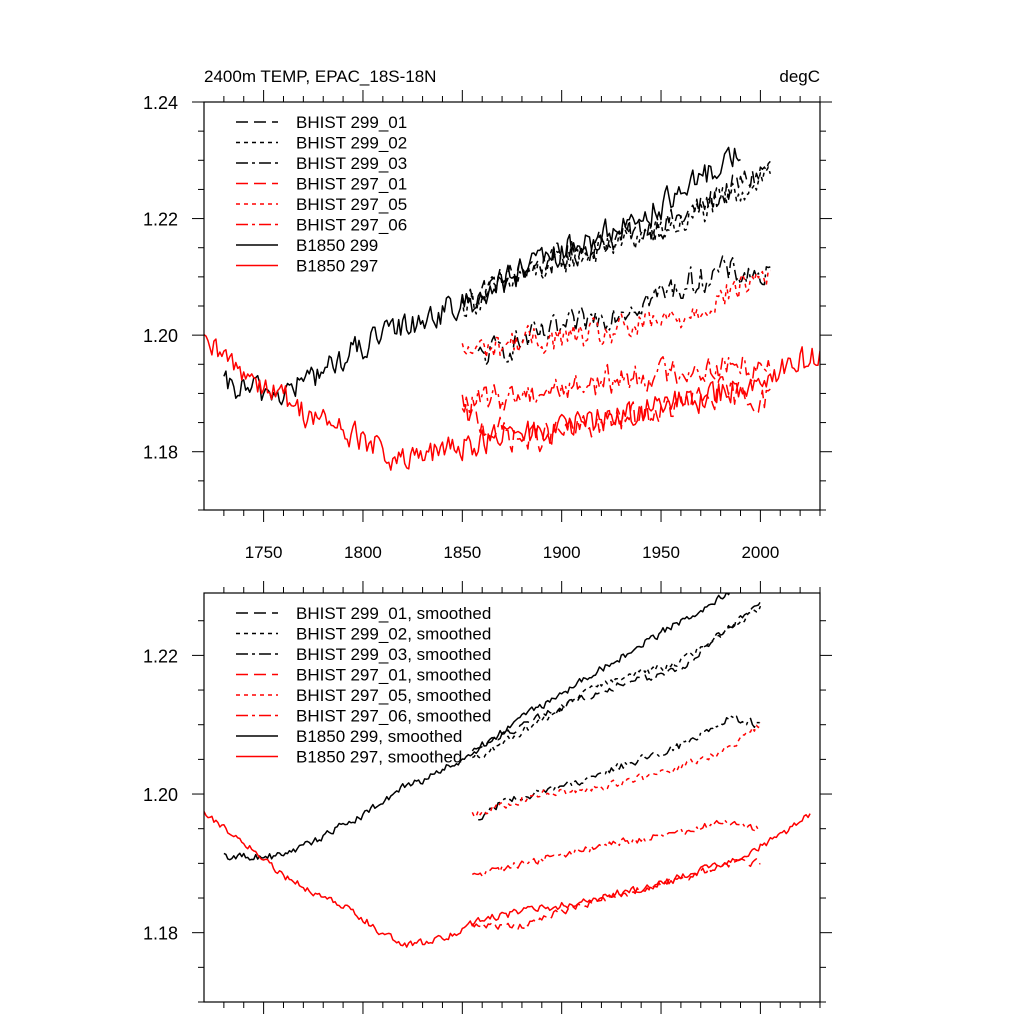  What do you see at coordinates (320, 76) in the screenshot?
I see `chart-title: 2400m TEMP, EPAC_18S-18N` at bounding box center [320, 76].